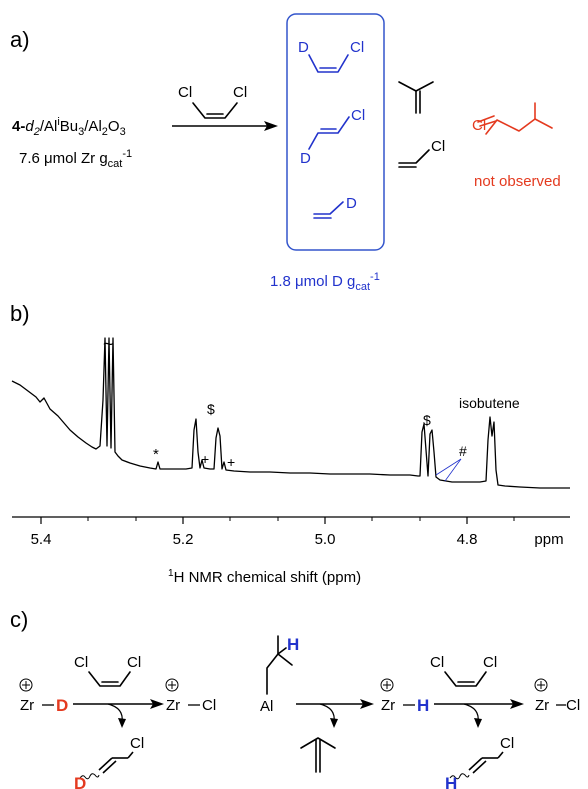  What do you see at coordinates (266, 706) in the screenshot?
I see `svg-text: Al` at bounding box center [266, 706].